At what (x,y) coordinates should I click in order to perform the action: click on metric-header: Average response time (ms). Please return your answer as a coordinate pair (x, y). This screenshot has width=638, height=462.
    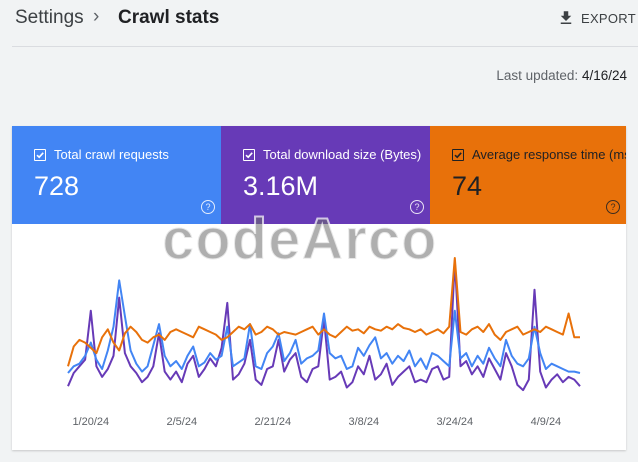
    Looking at the image, I should click on (539, 154).